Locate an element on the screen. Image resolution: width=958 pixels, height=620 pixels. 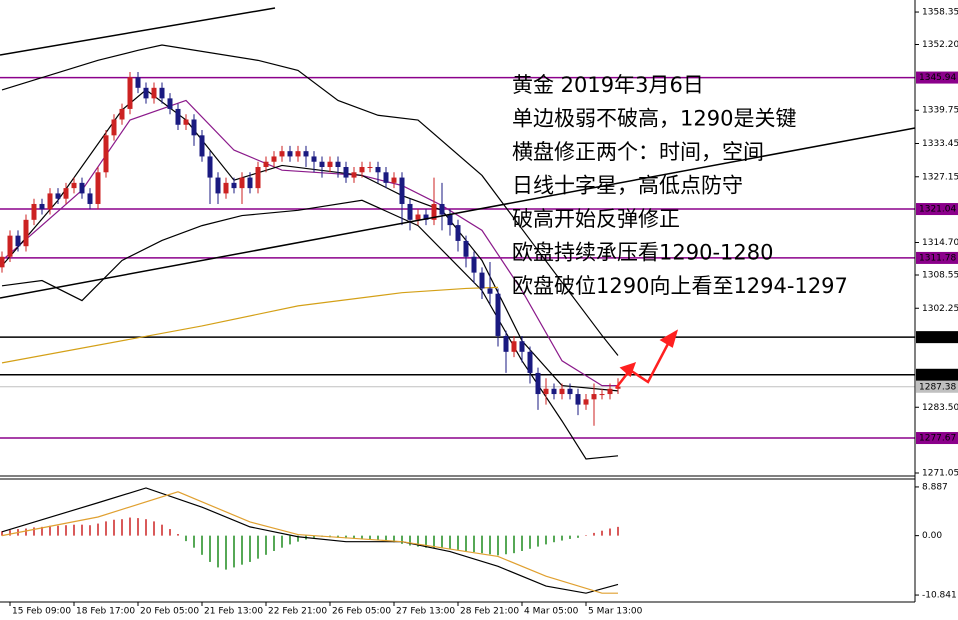
x-tick-label: 27 Feb 13:00 is located at coordinates (425, 612).